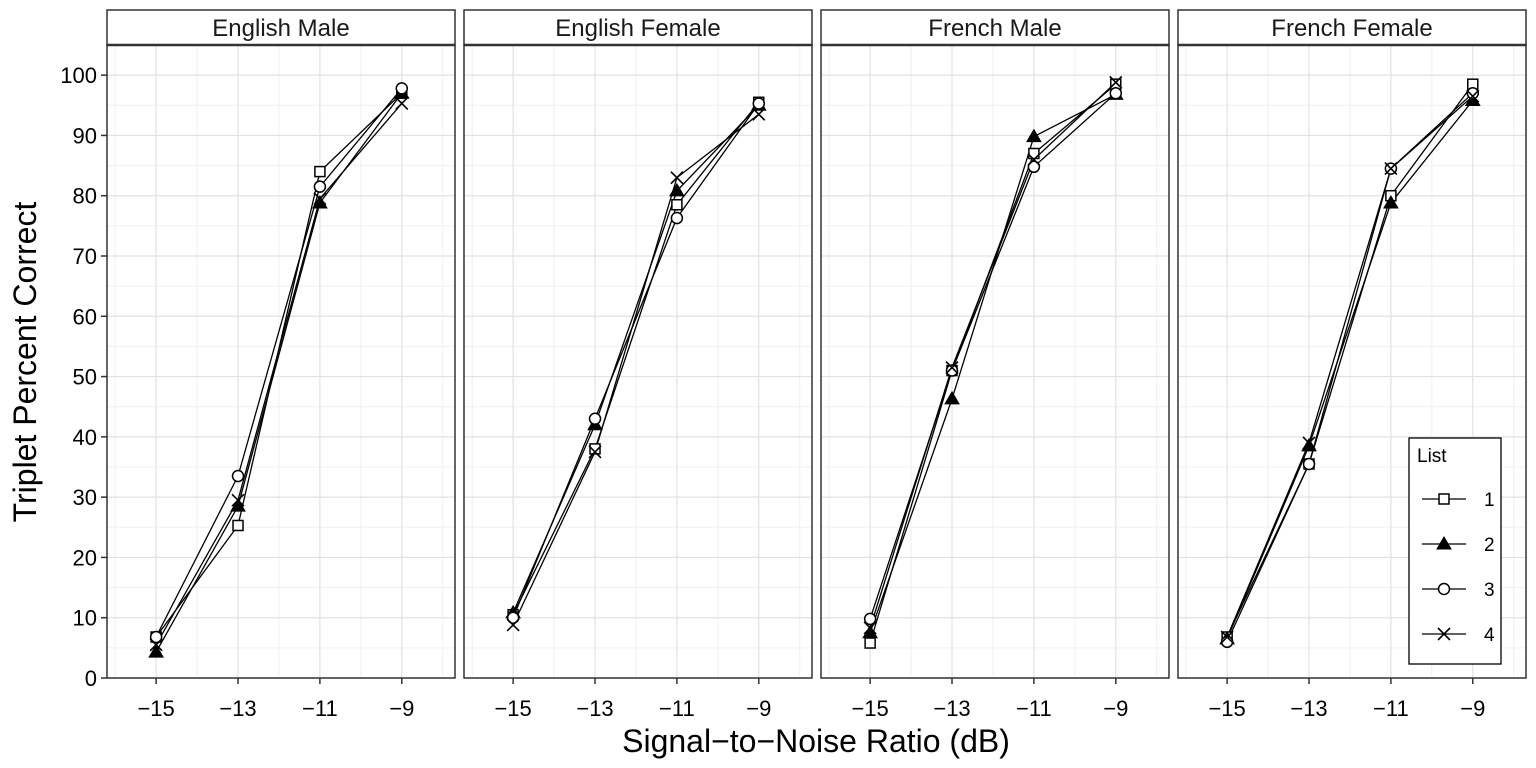 The width and height of the screenshot is (1536, 768). I want to click on panel-title: French Female, so click(1351, 28).